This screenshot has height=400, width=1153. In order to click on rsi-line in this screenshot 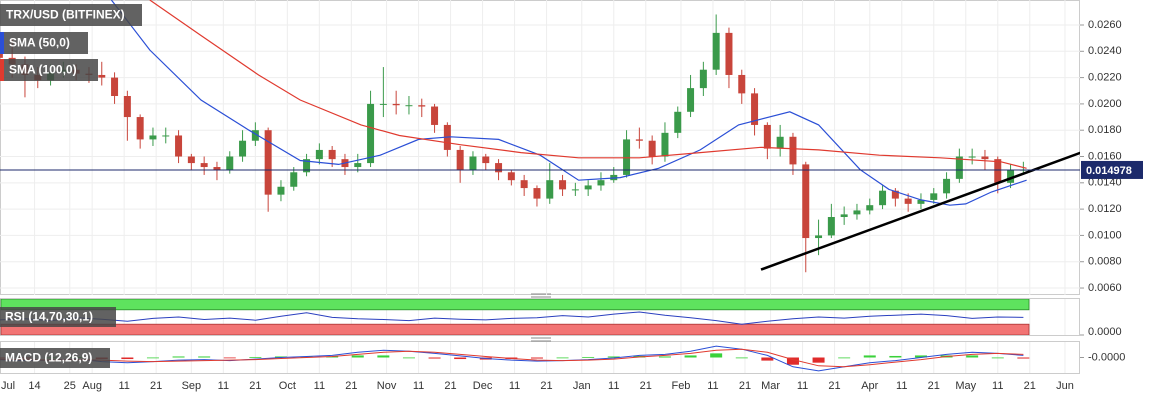, I will do `click(512, 318)`.